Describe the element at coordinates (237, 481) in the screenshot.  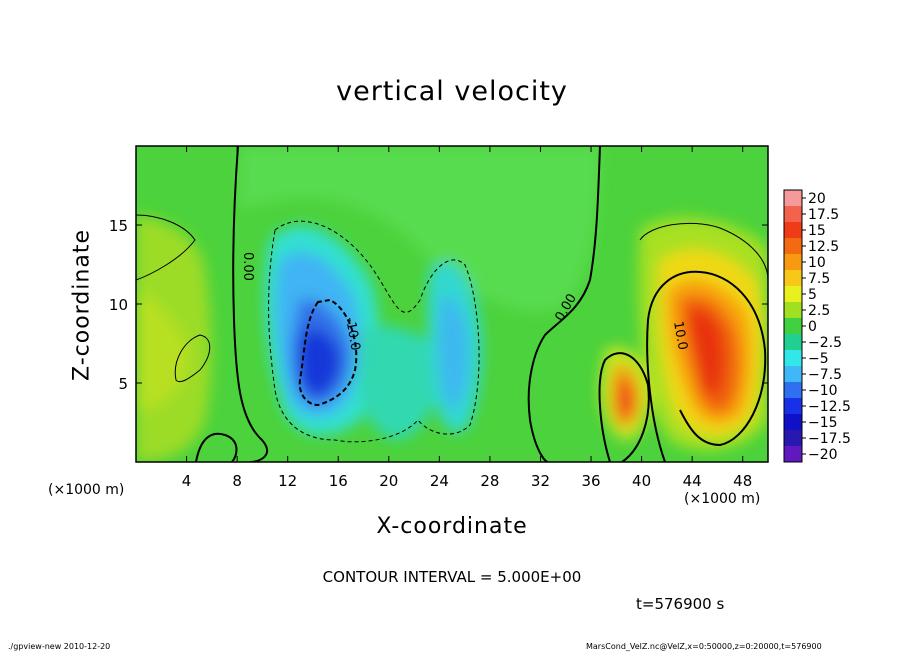
I see `x-tick-label: 8` at that location.